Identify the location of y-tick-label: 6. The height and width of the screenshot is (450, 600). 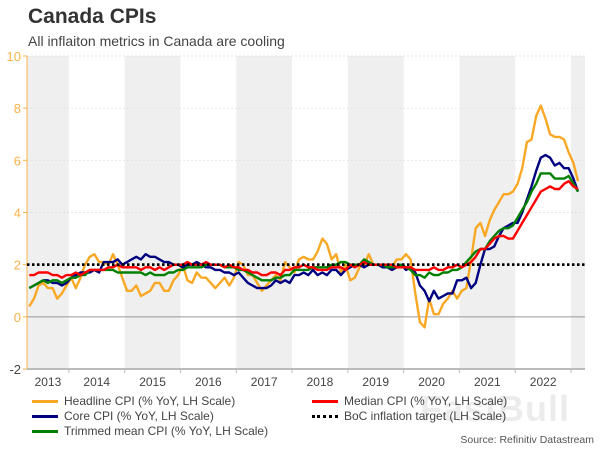
(17, 160).